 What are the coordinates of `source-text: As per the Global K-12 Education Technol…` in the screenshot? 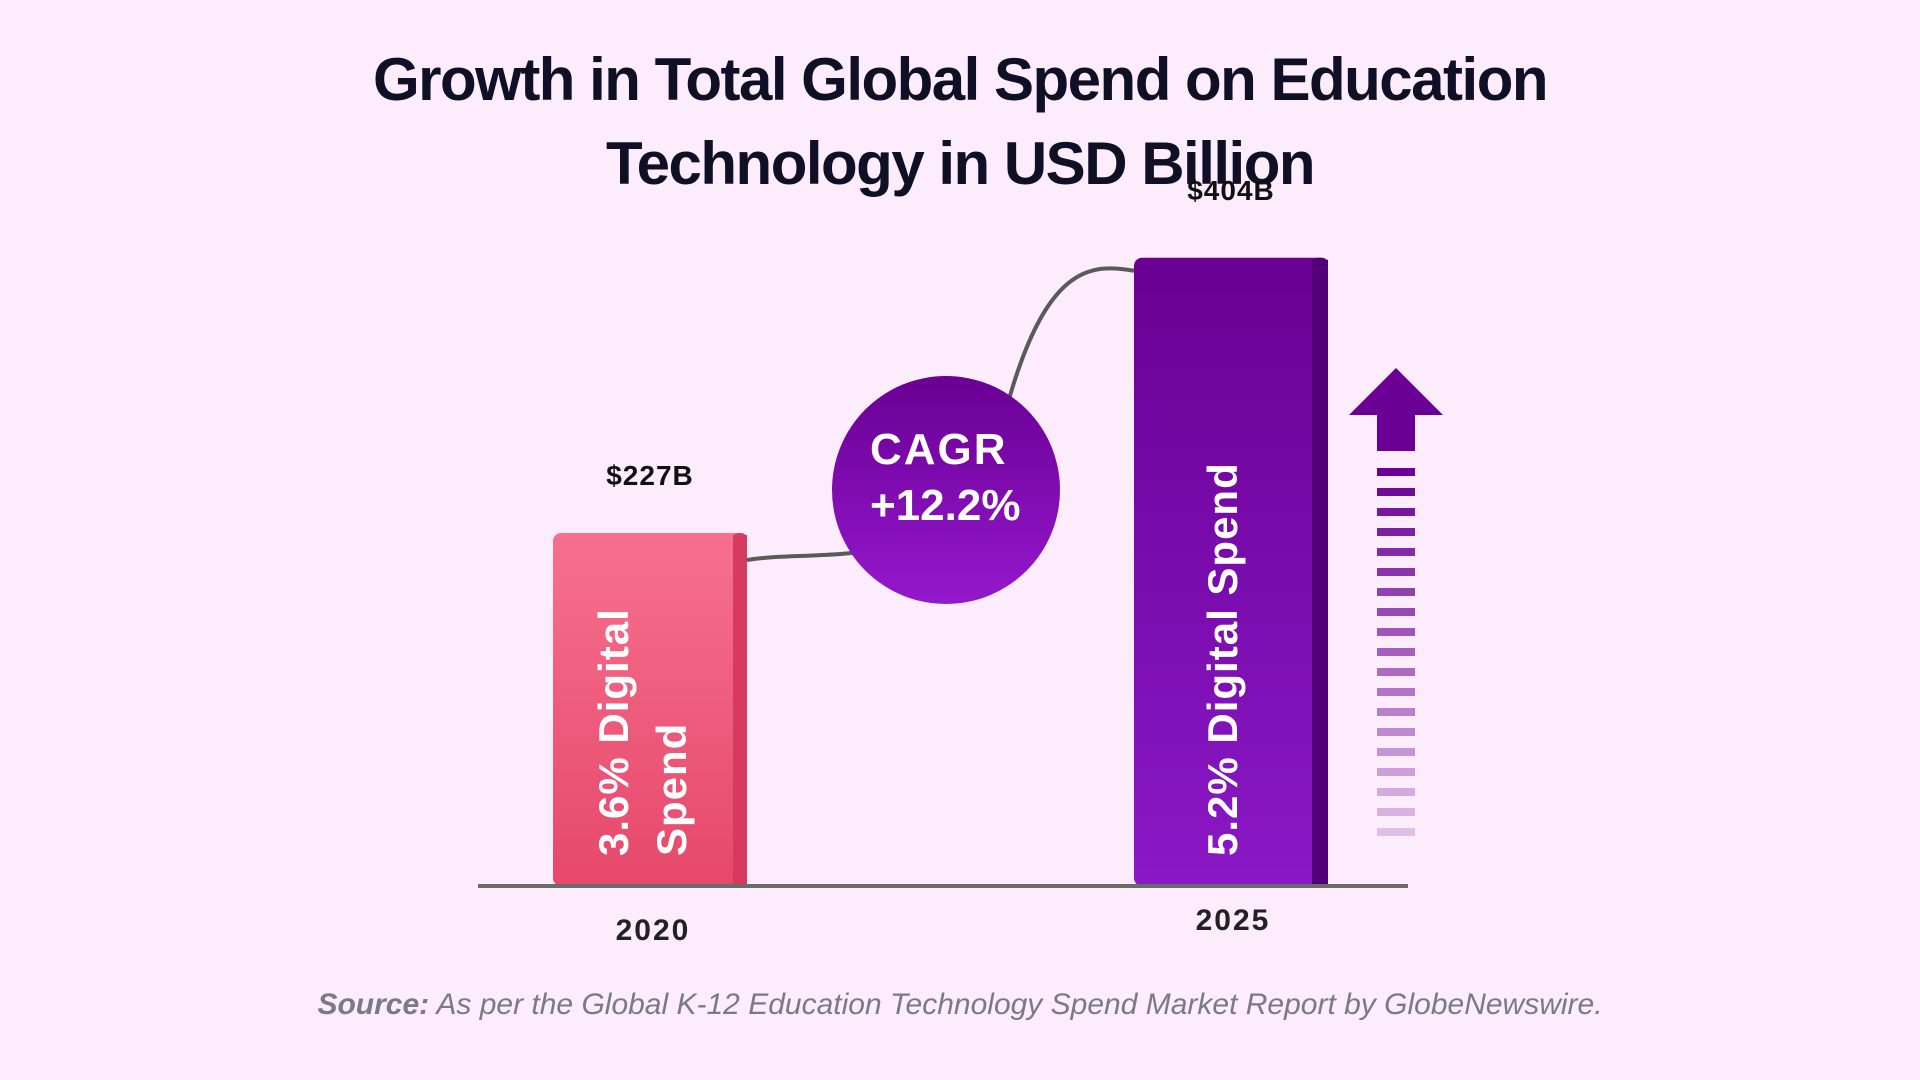 It's located at (1016, 1004).